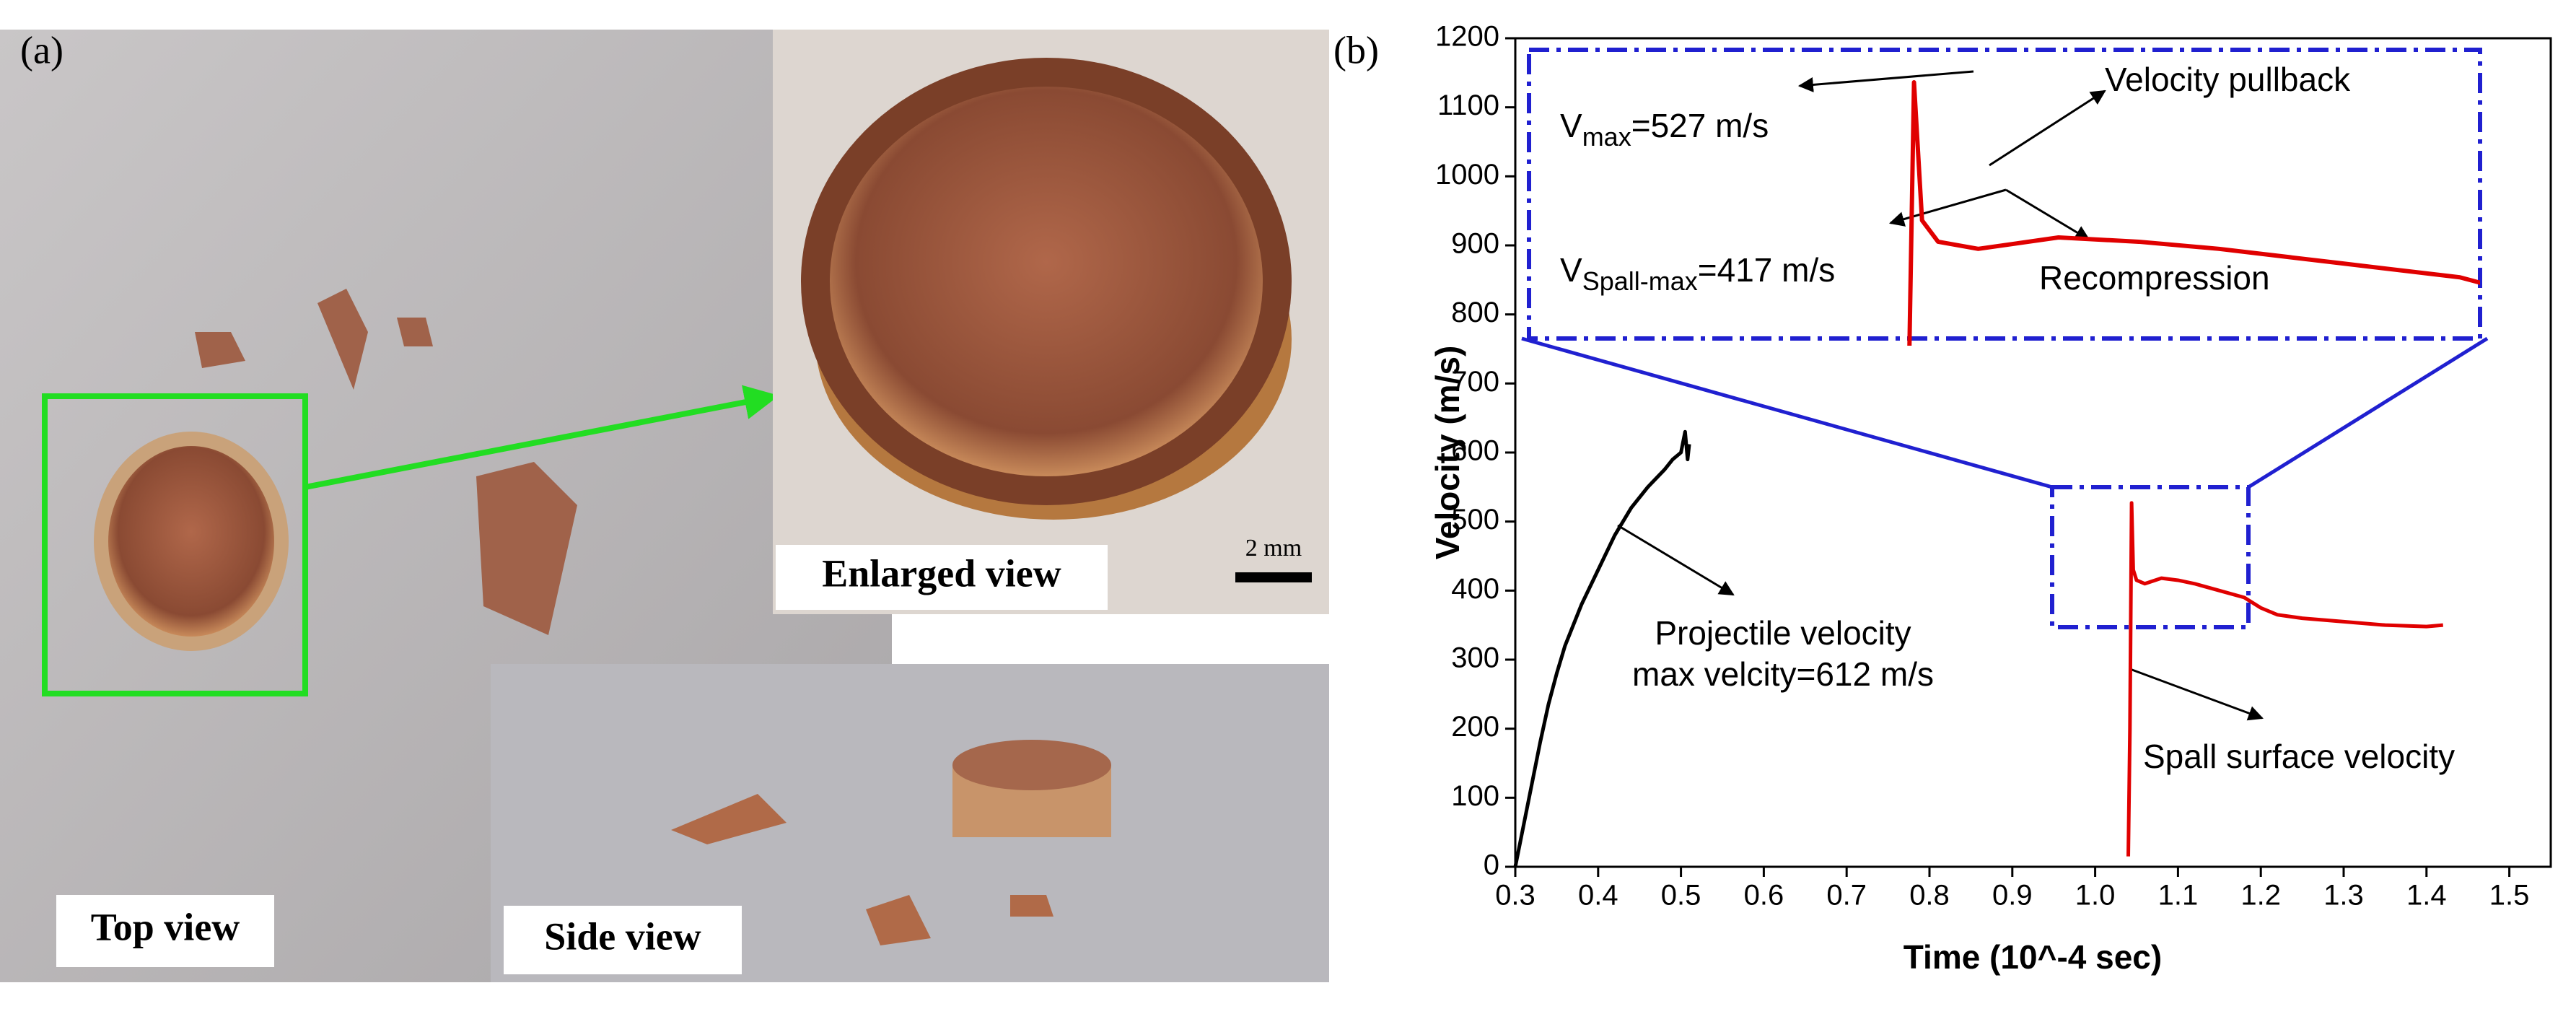 The height and width of the screenshot is (1027, 2576). I want to click on x-axis-title: Time (10^-4 sec), so click(2032, 957).